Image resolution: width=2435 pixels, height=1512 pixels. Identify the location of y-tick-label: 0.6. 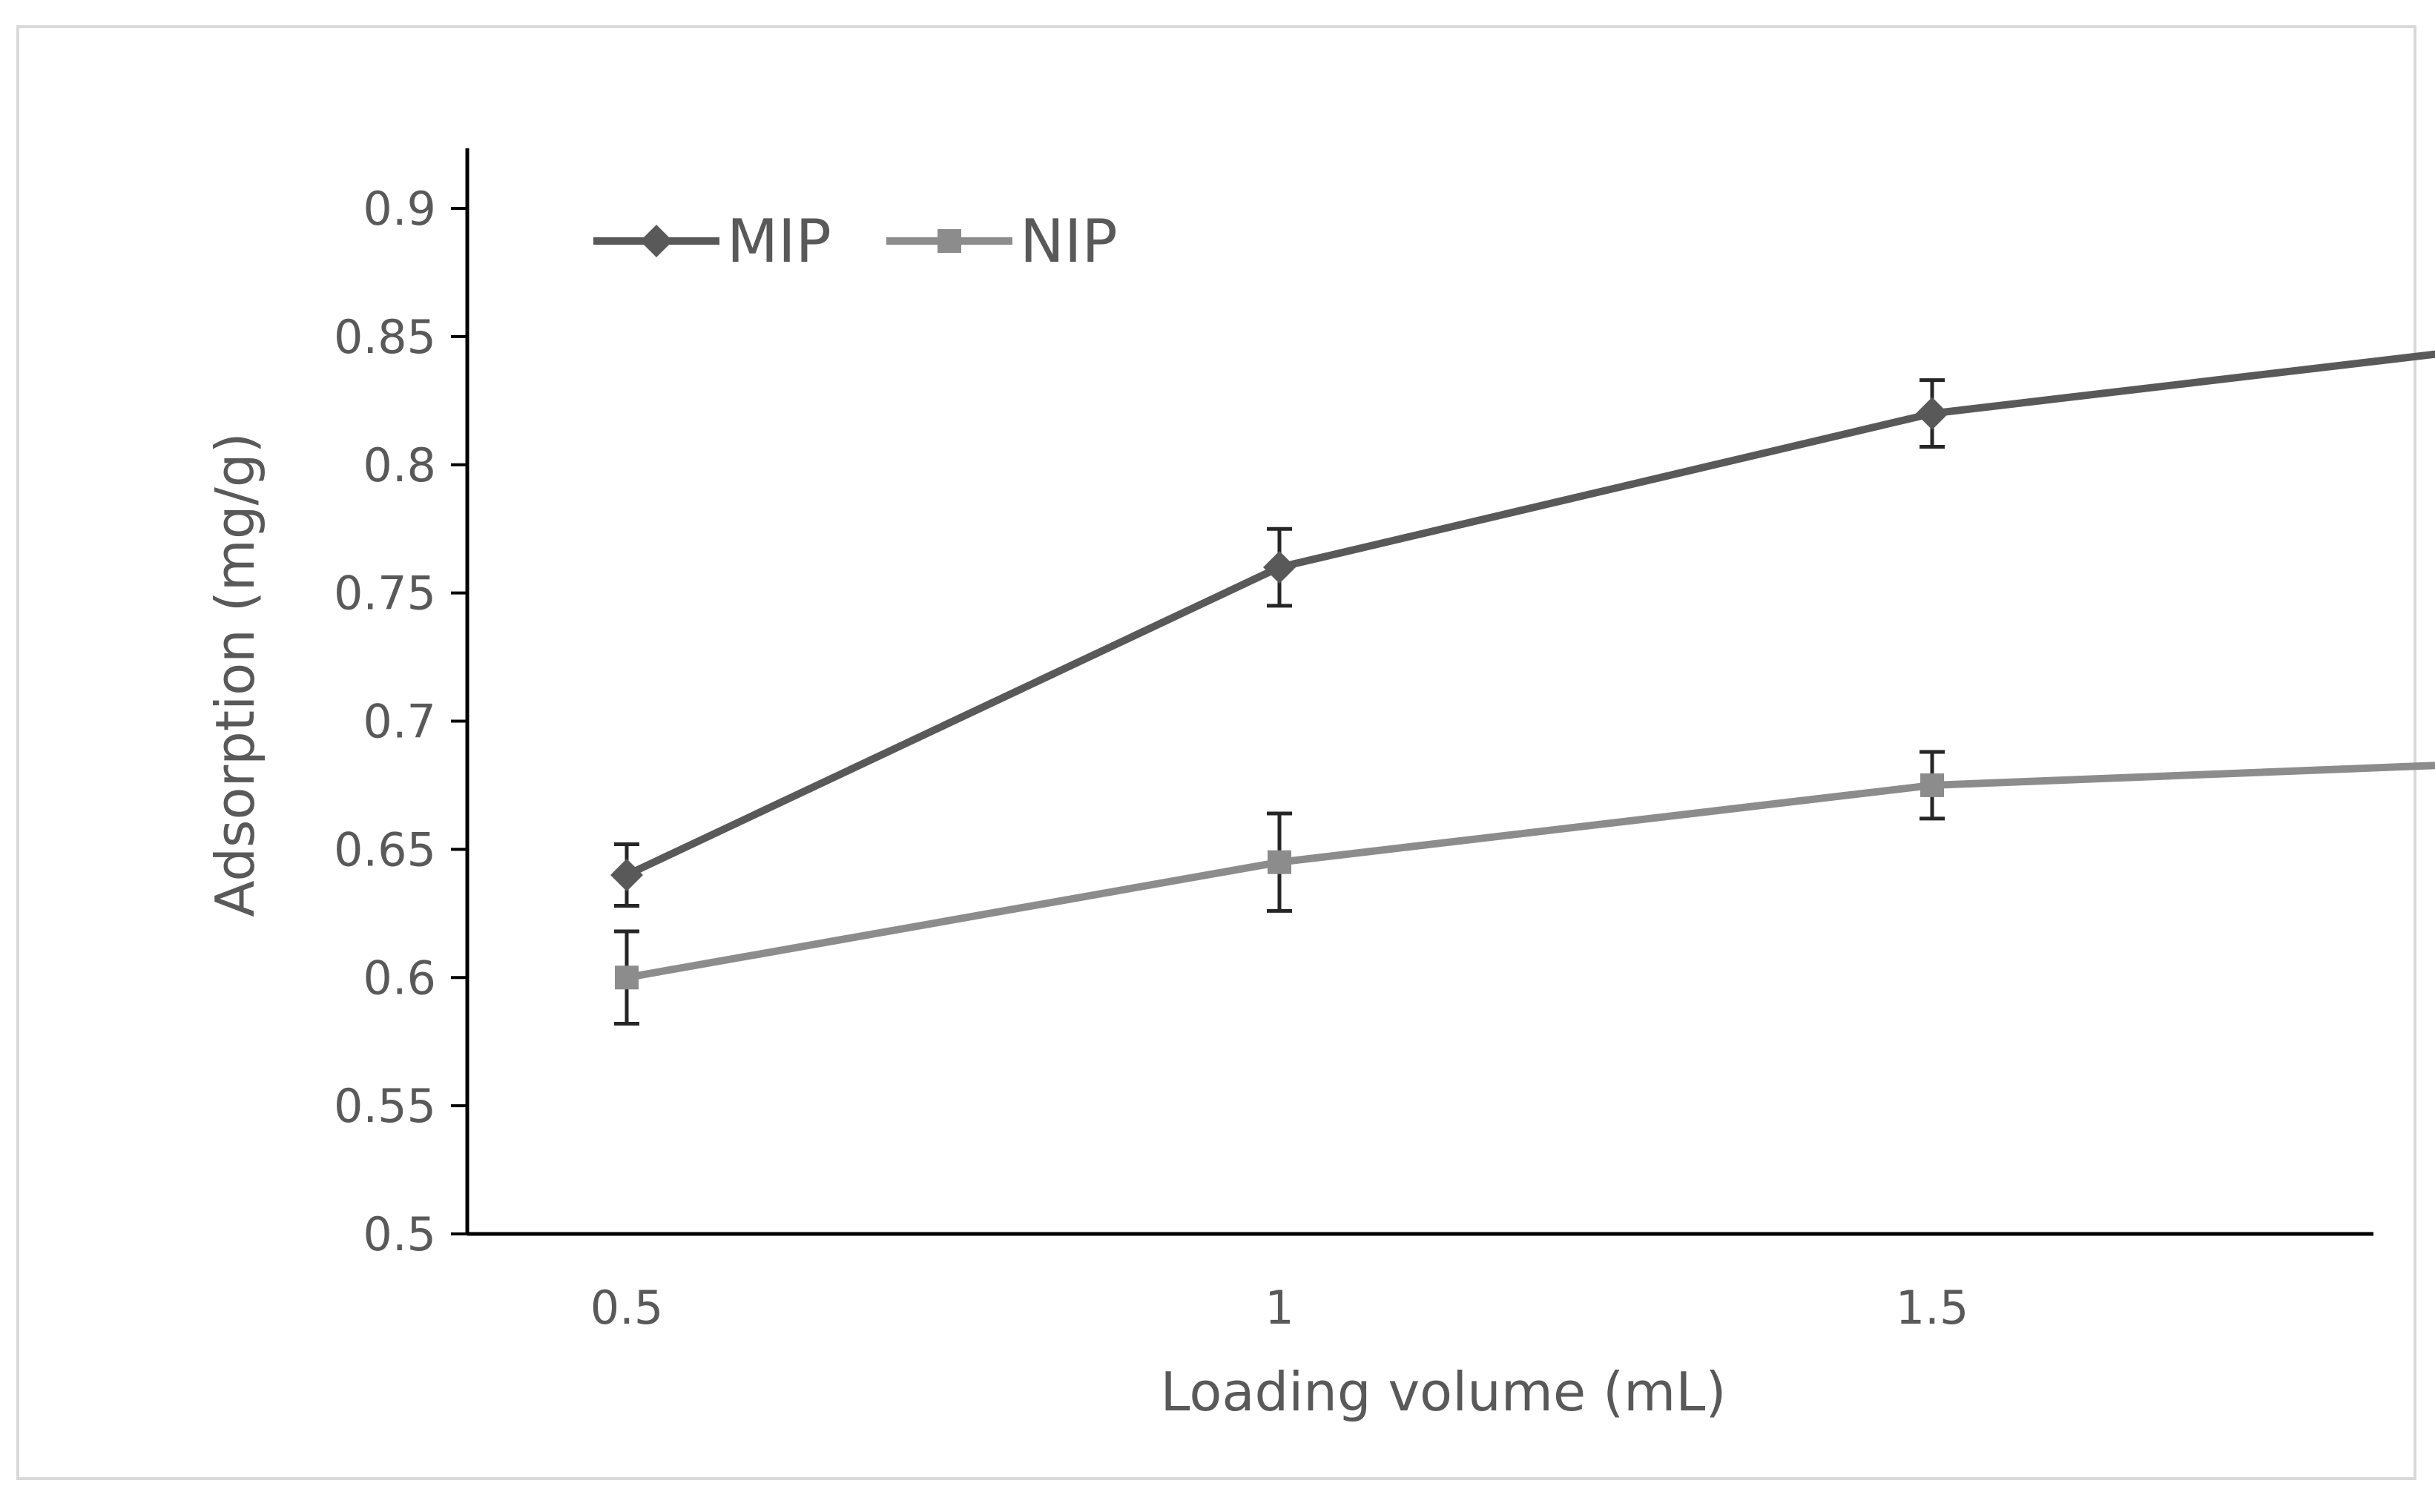
(400, 978).